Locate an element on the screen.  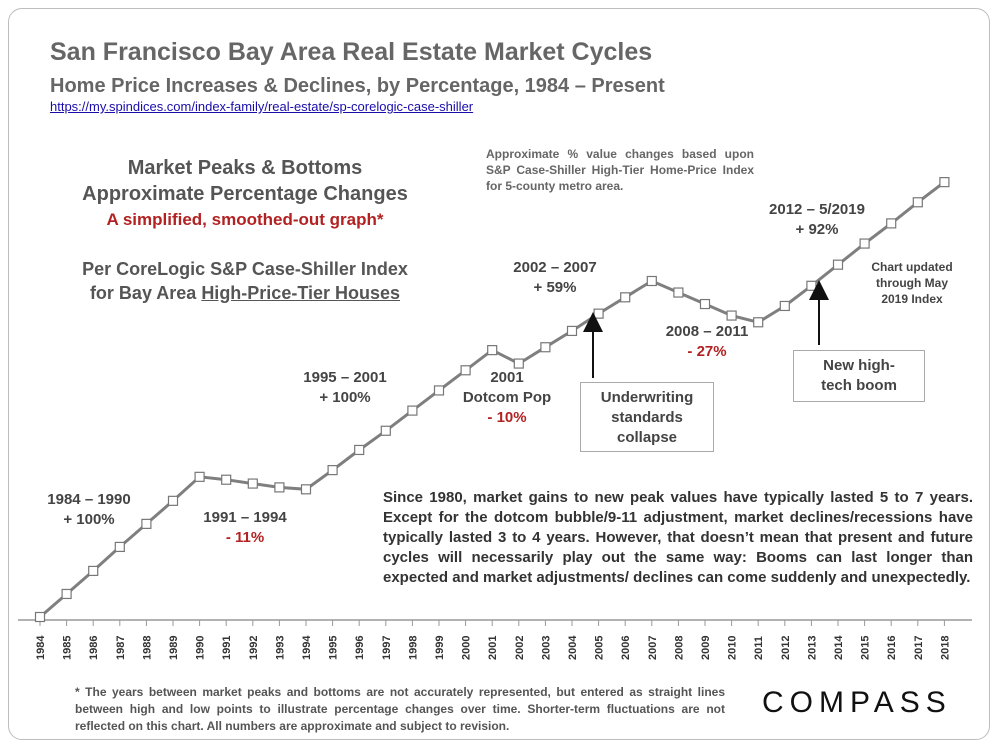
callout-line: New high- is located at coordinates (859, 365).